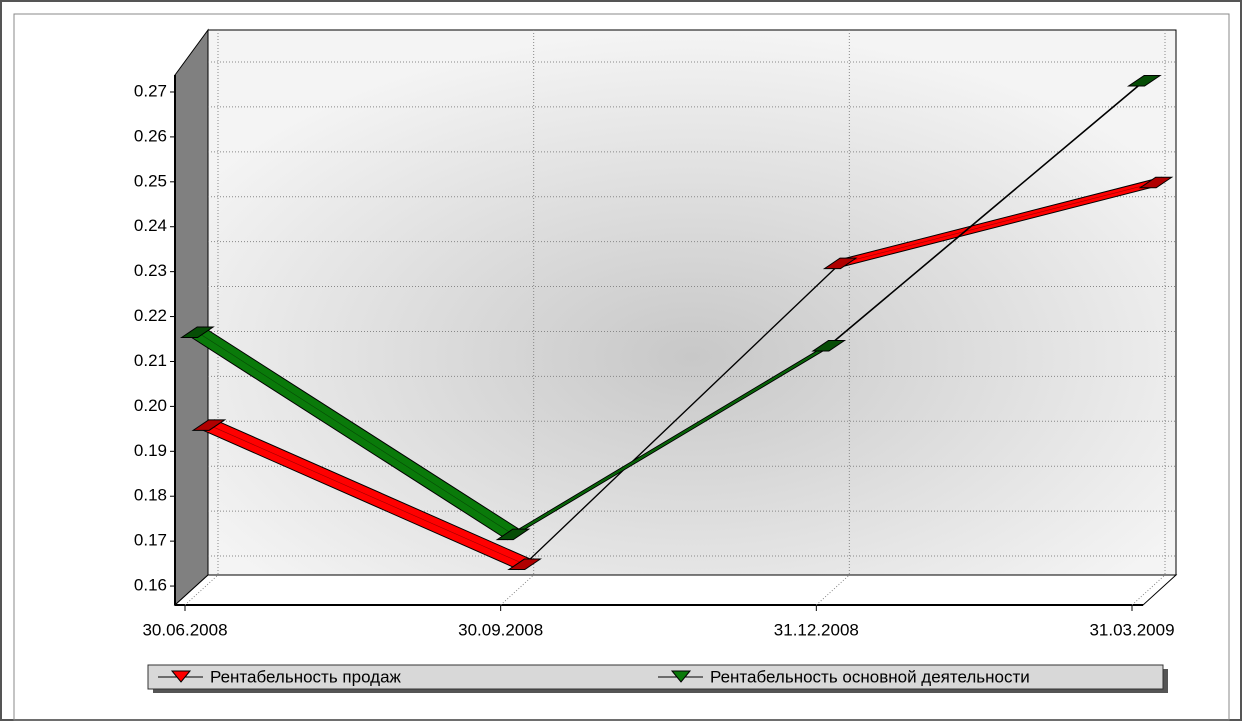  I want to click on y-tick-label: 0.23, so click(150, 270).